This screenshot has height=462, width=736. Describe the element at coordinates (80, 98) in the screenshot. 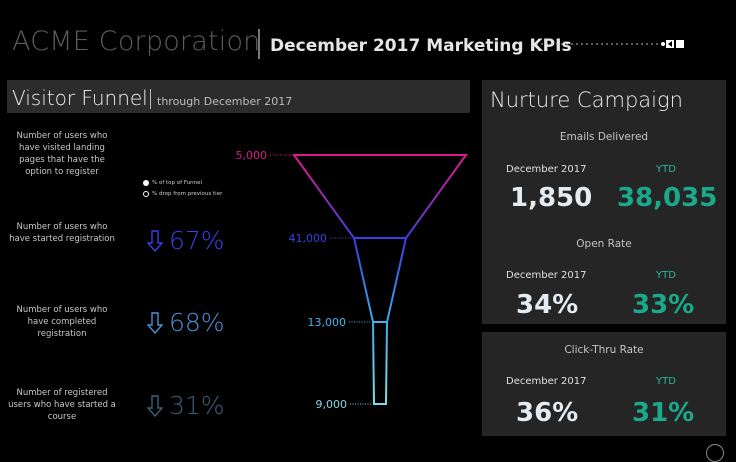

I see `funnel-title: Visitor Funnel` at that location.